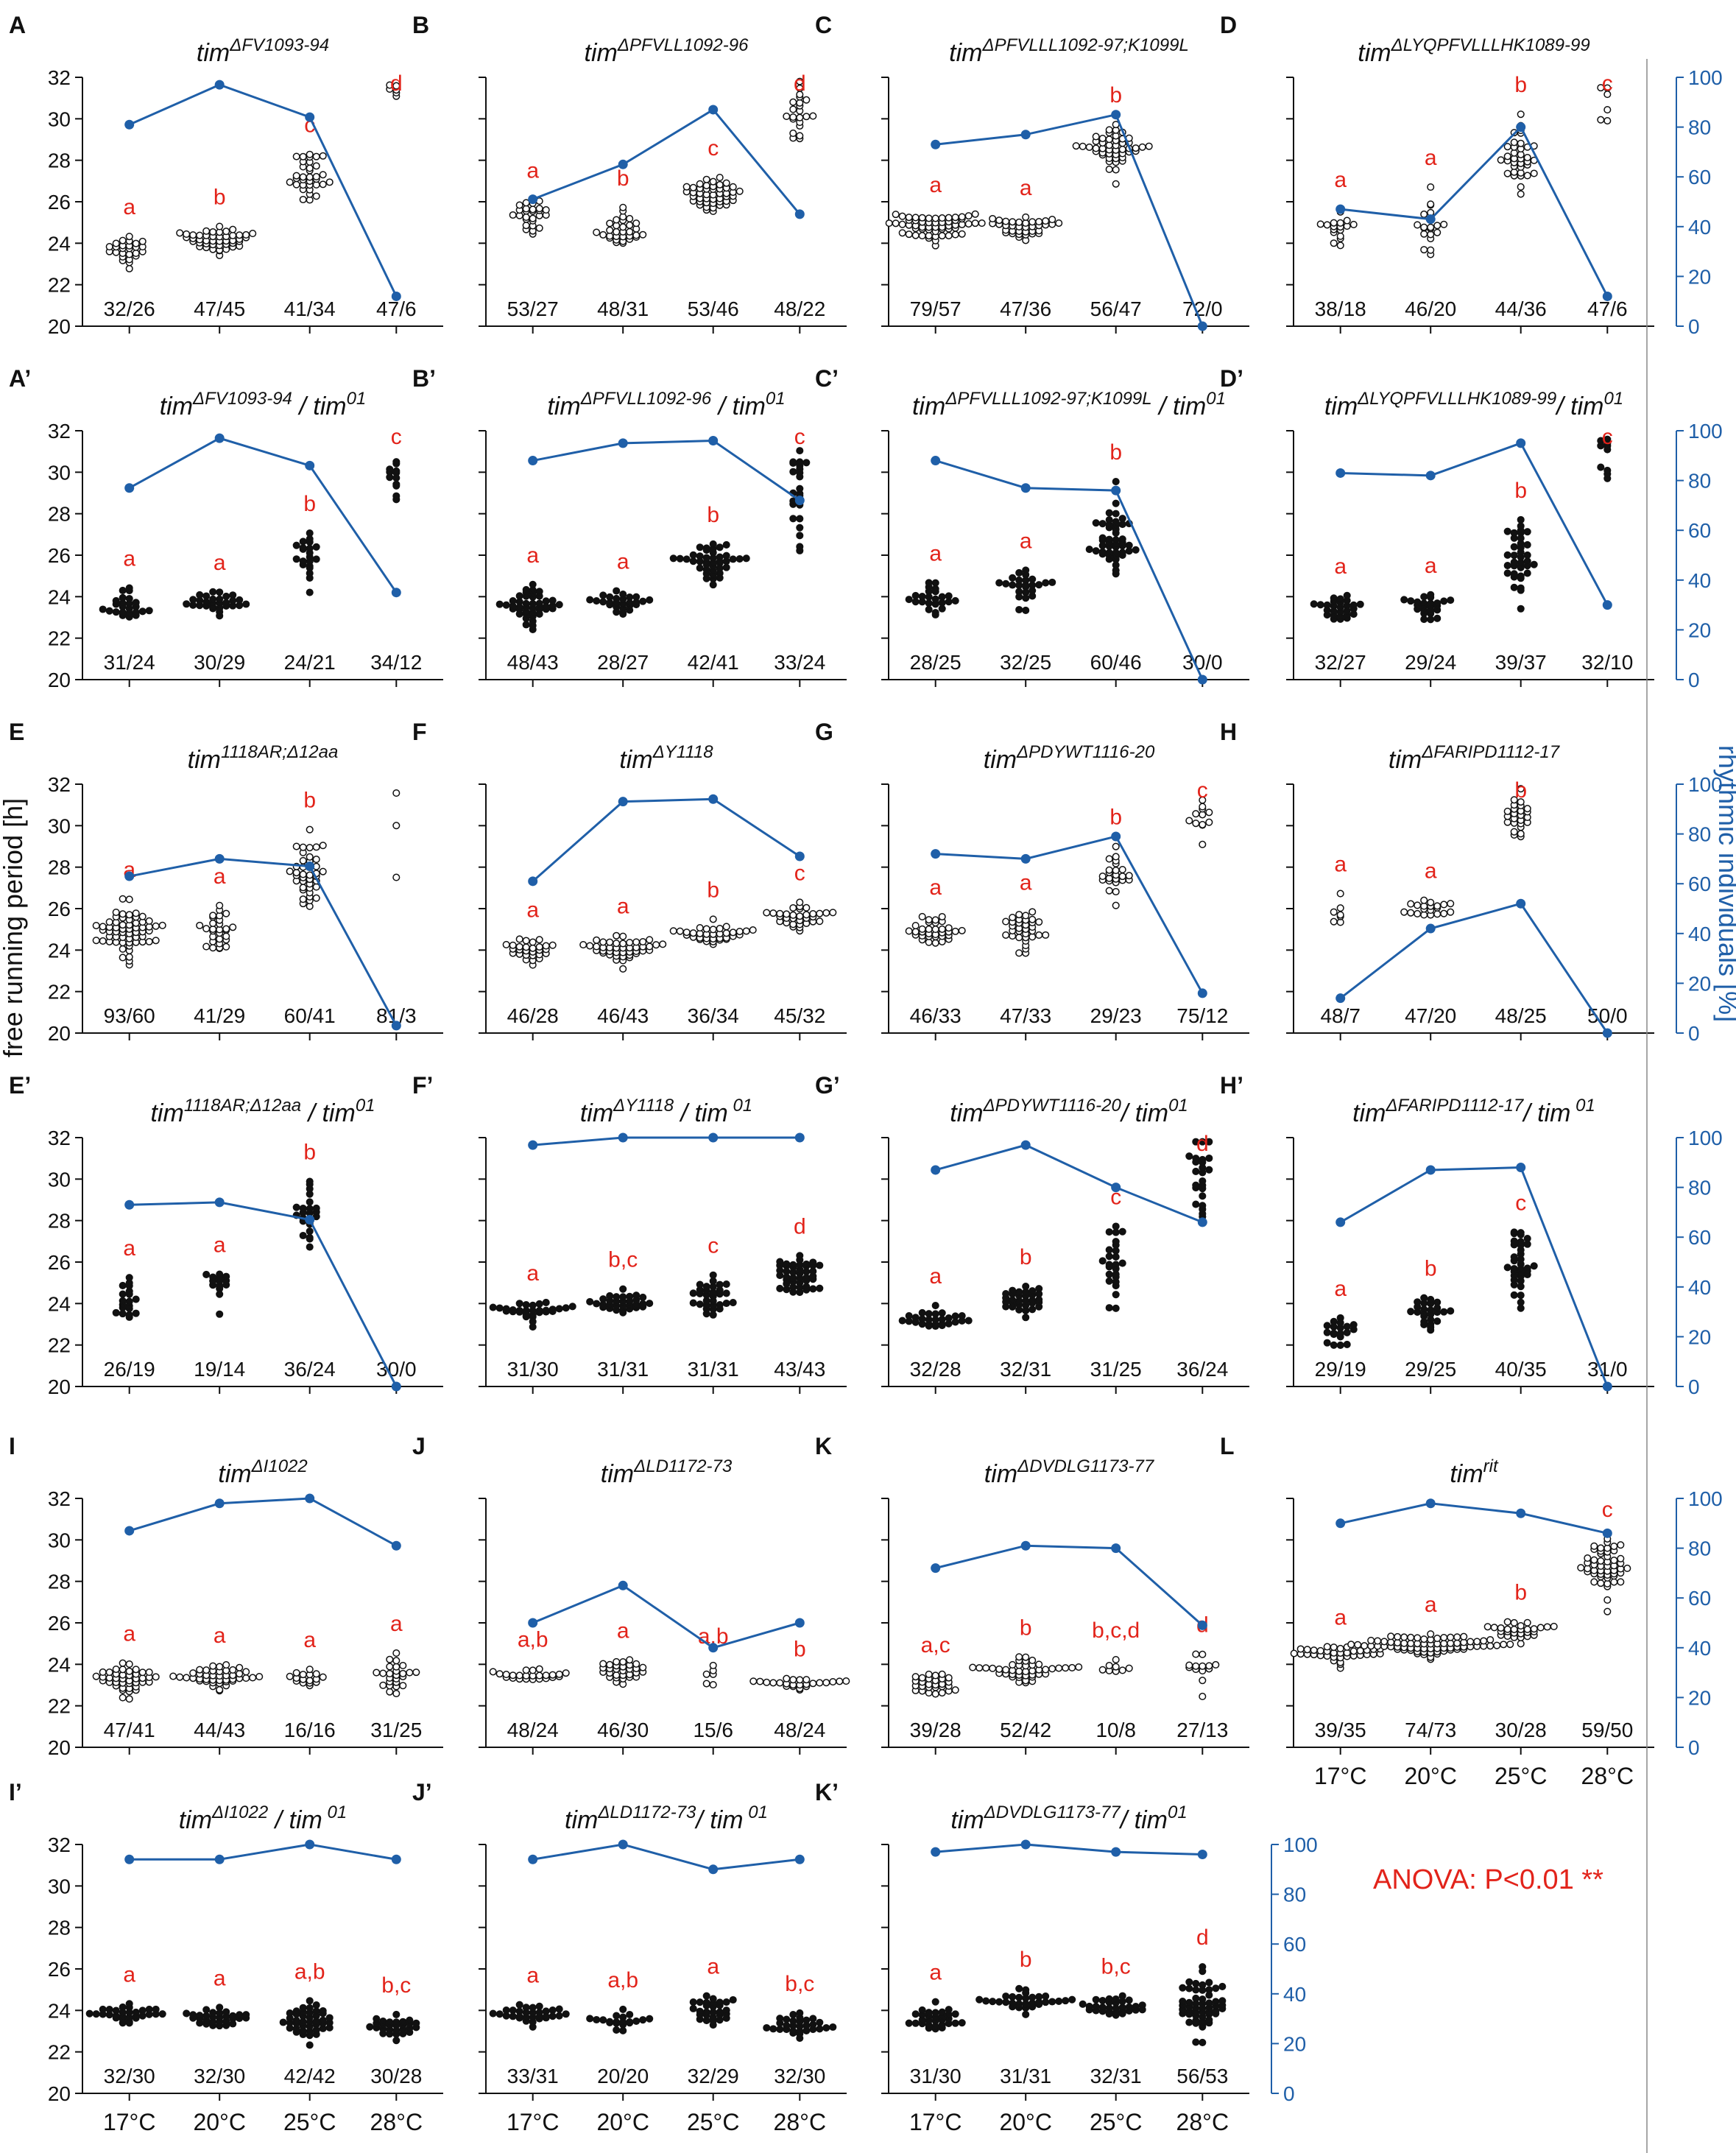  What do you see at coordinates (533, 2076) in the screenshot?
I see `n-label: 33/31` at bounding box center [533, 2076].